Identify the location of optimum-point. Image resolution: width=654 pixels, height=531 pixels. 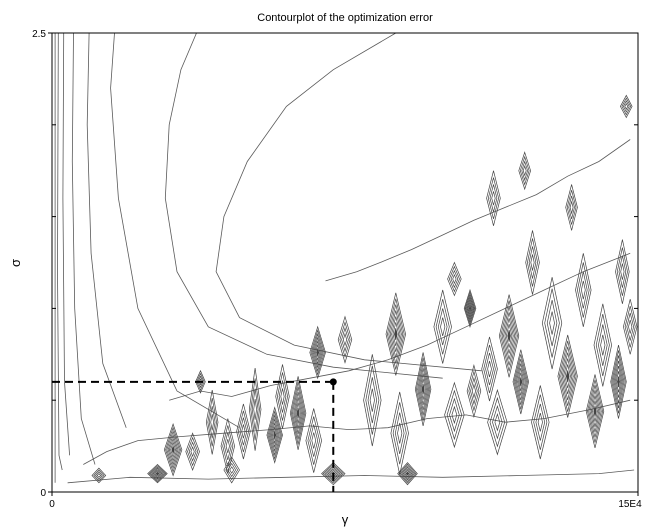
(333, 382).